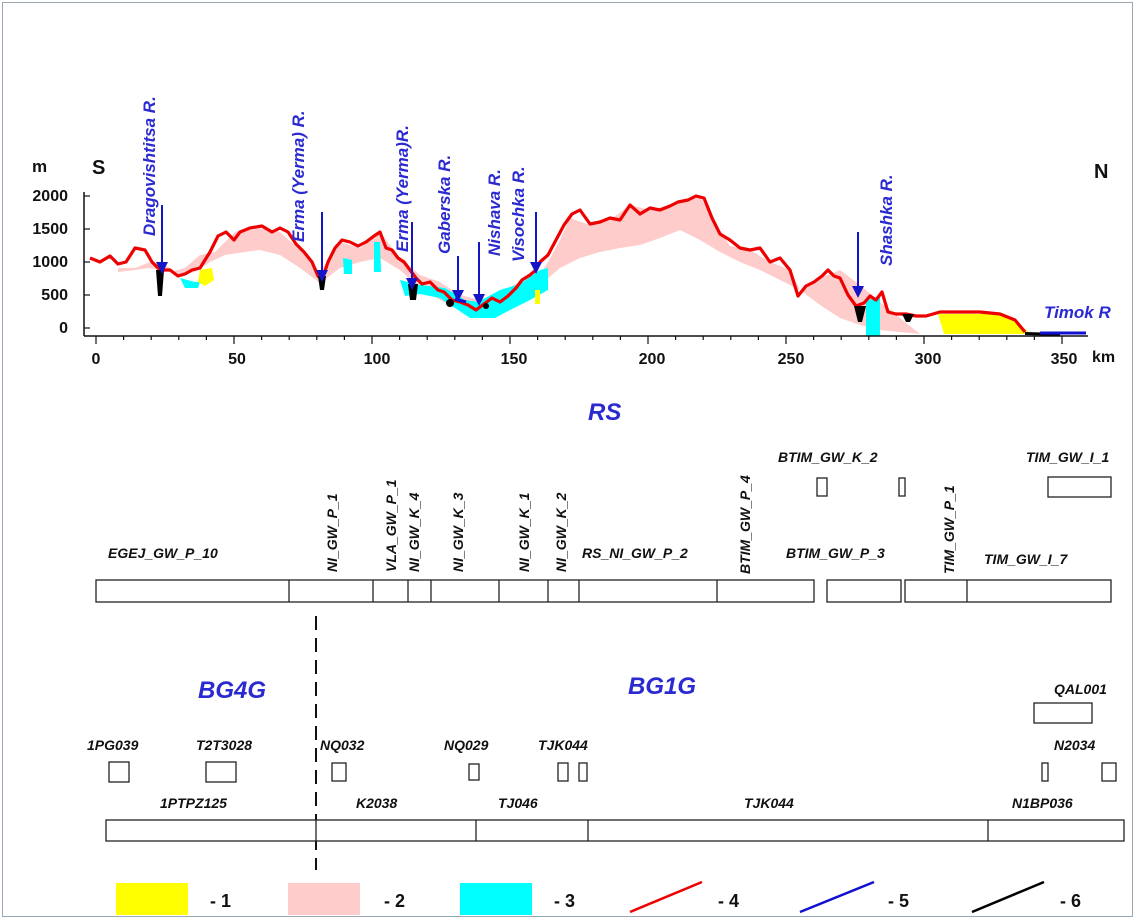 Image resolution: width=1137 pixels, height=921 pixels. What do you see at coordinates (652, 359) in the screenshot?
I see `x-tick-label: 200` at bounding box center [652, 359].